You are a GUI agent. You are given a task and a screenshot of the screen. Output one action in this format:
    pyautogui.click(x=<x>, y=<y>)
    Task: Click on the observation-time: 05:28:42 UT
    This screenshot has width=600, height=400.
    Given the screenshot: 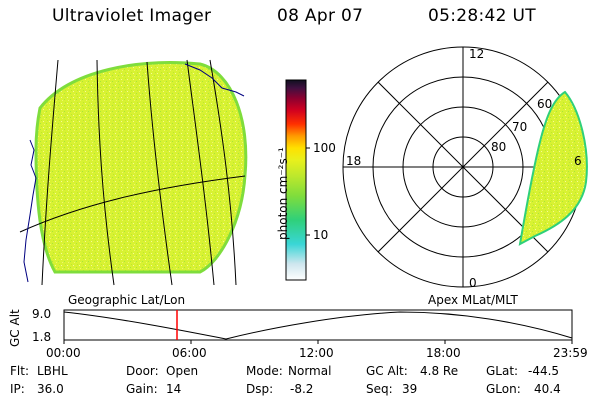 What is the action you would take?
    pyautogui.click(x=482, y=16)
    